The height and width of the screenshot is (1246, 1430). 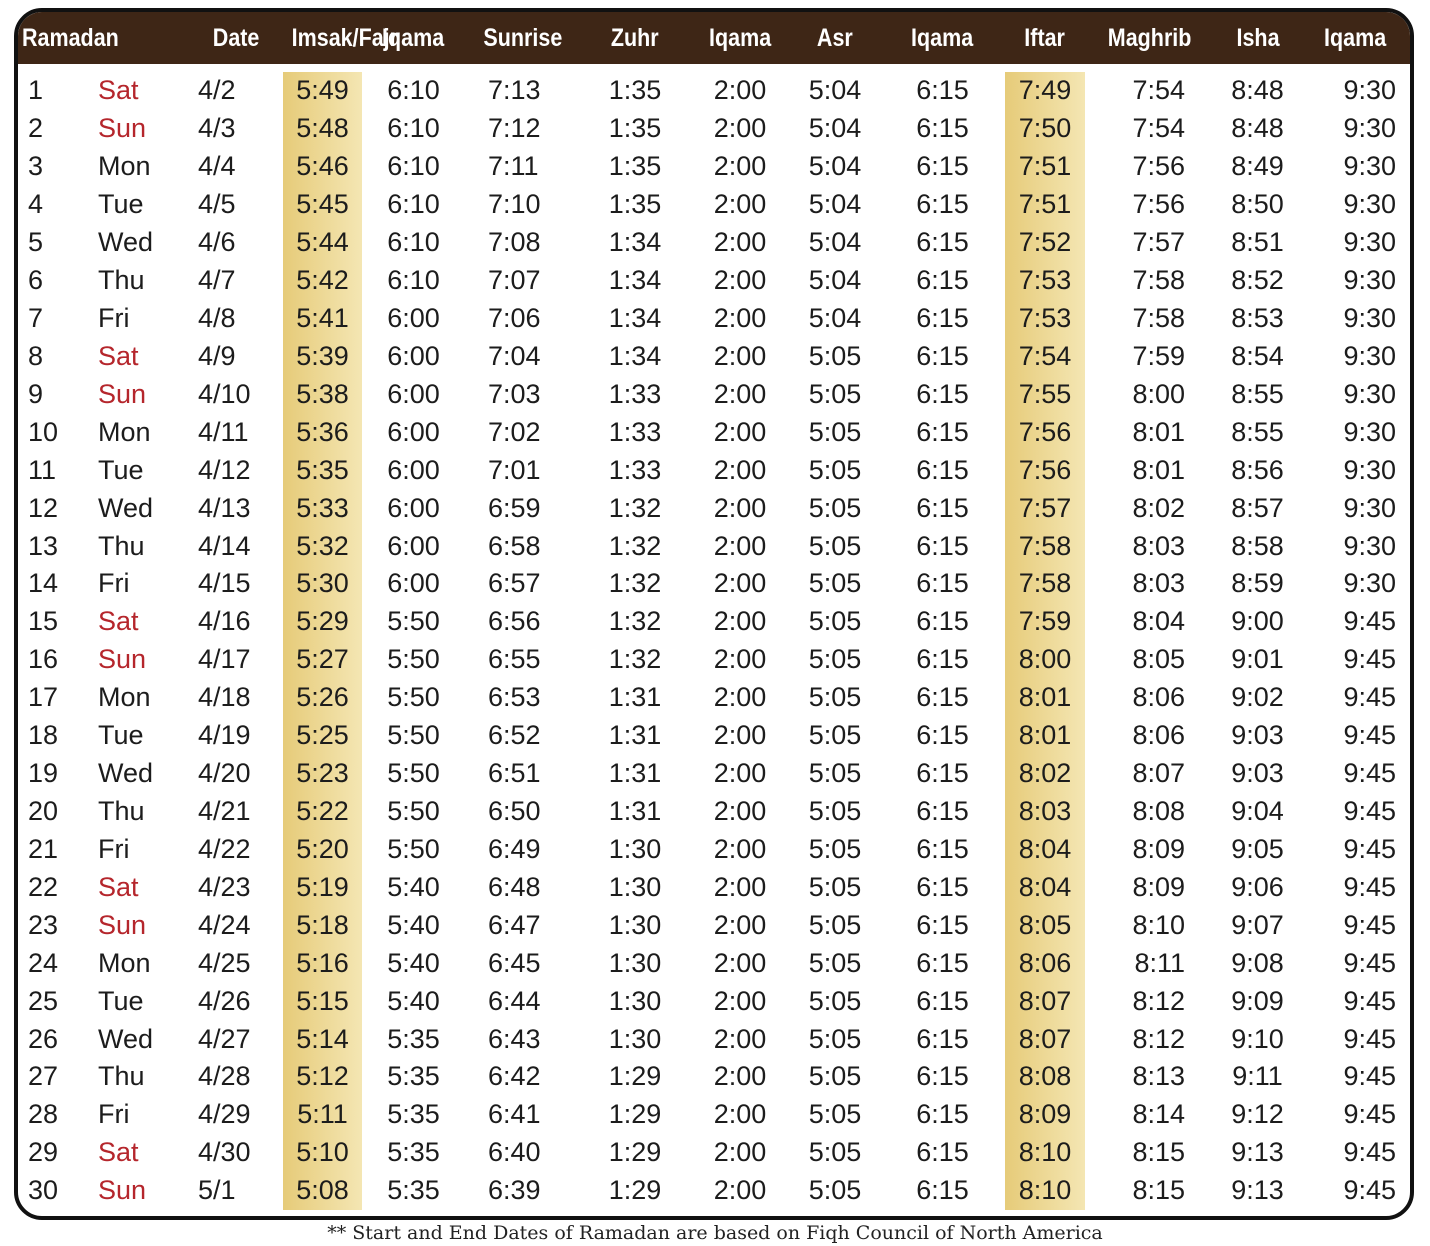 I want to click on cell: 4/3, so click(x=217, y=128).